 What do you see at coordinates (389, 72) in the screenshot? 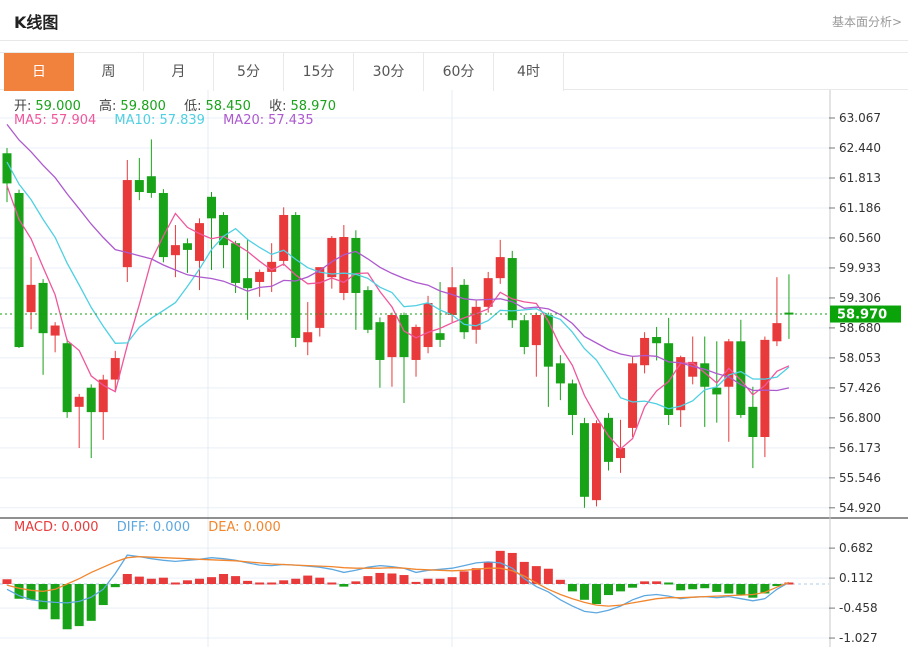
I see `interval-tab-30分: 30分` at bounding box center [389, 72].